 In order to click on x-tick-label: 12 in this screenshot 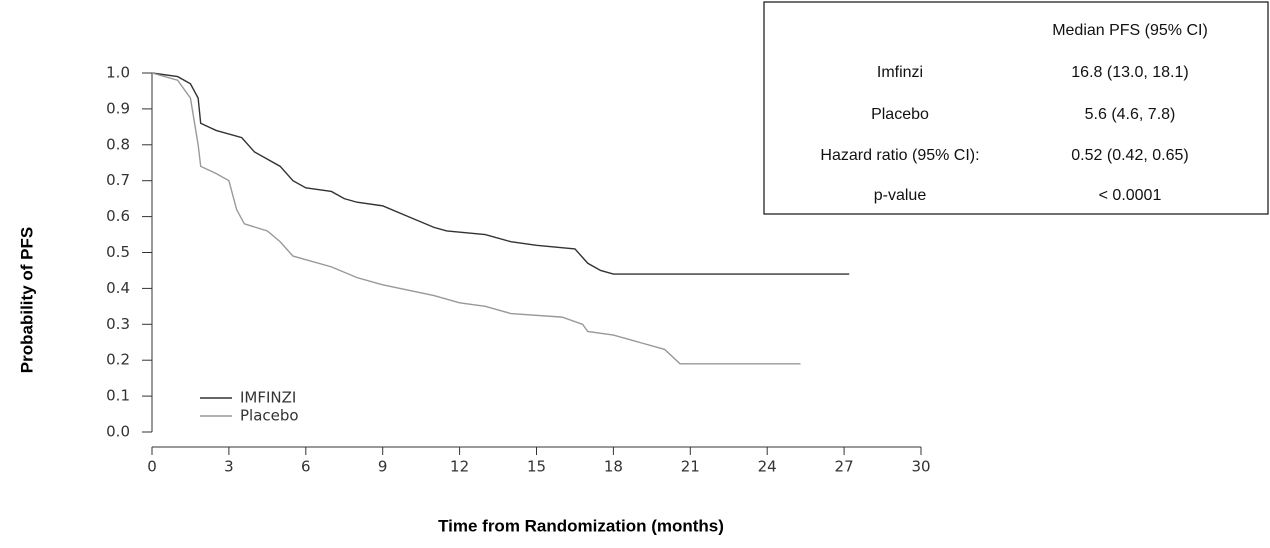, I will do `click(459, 467)`.